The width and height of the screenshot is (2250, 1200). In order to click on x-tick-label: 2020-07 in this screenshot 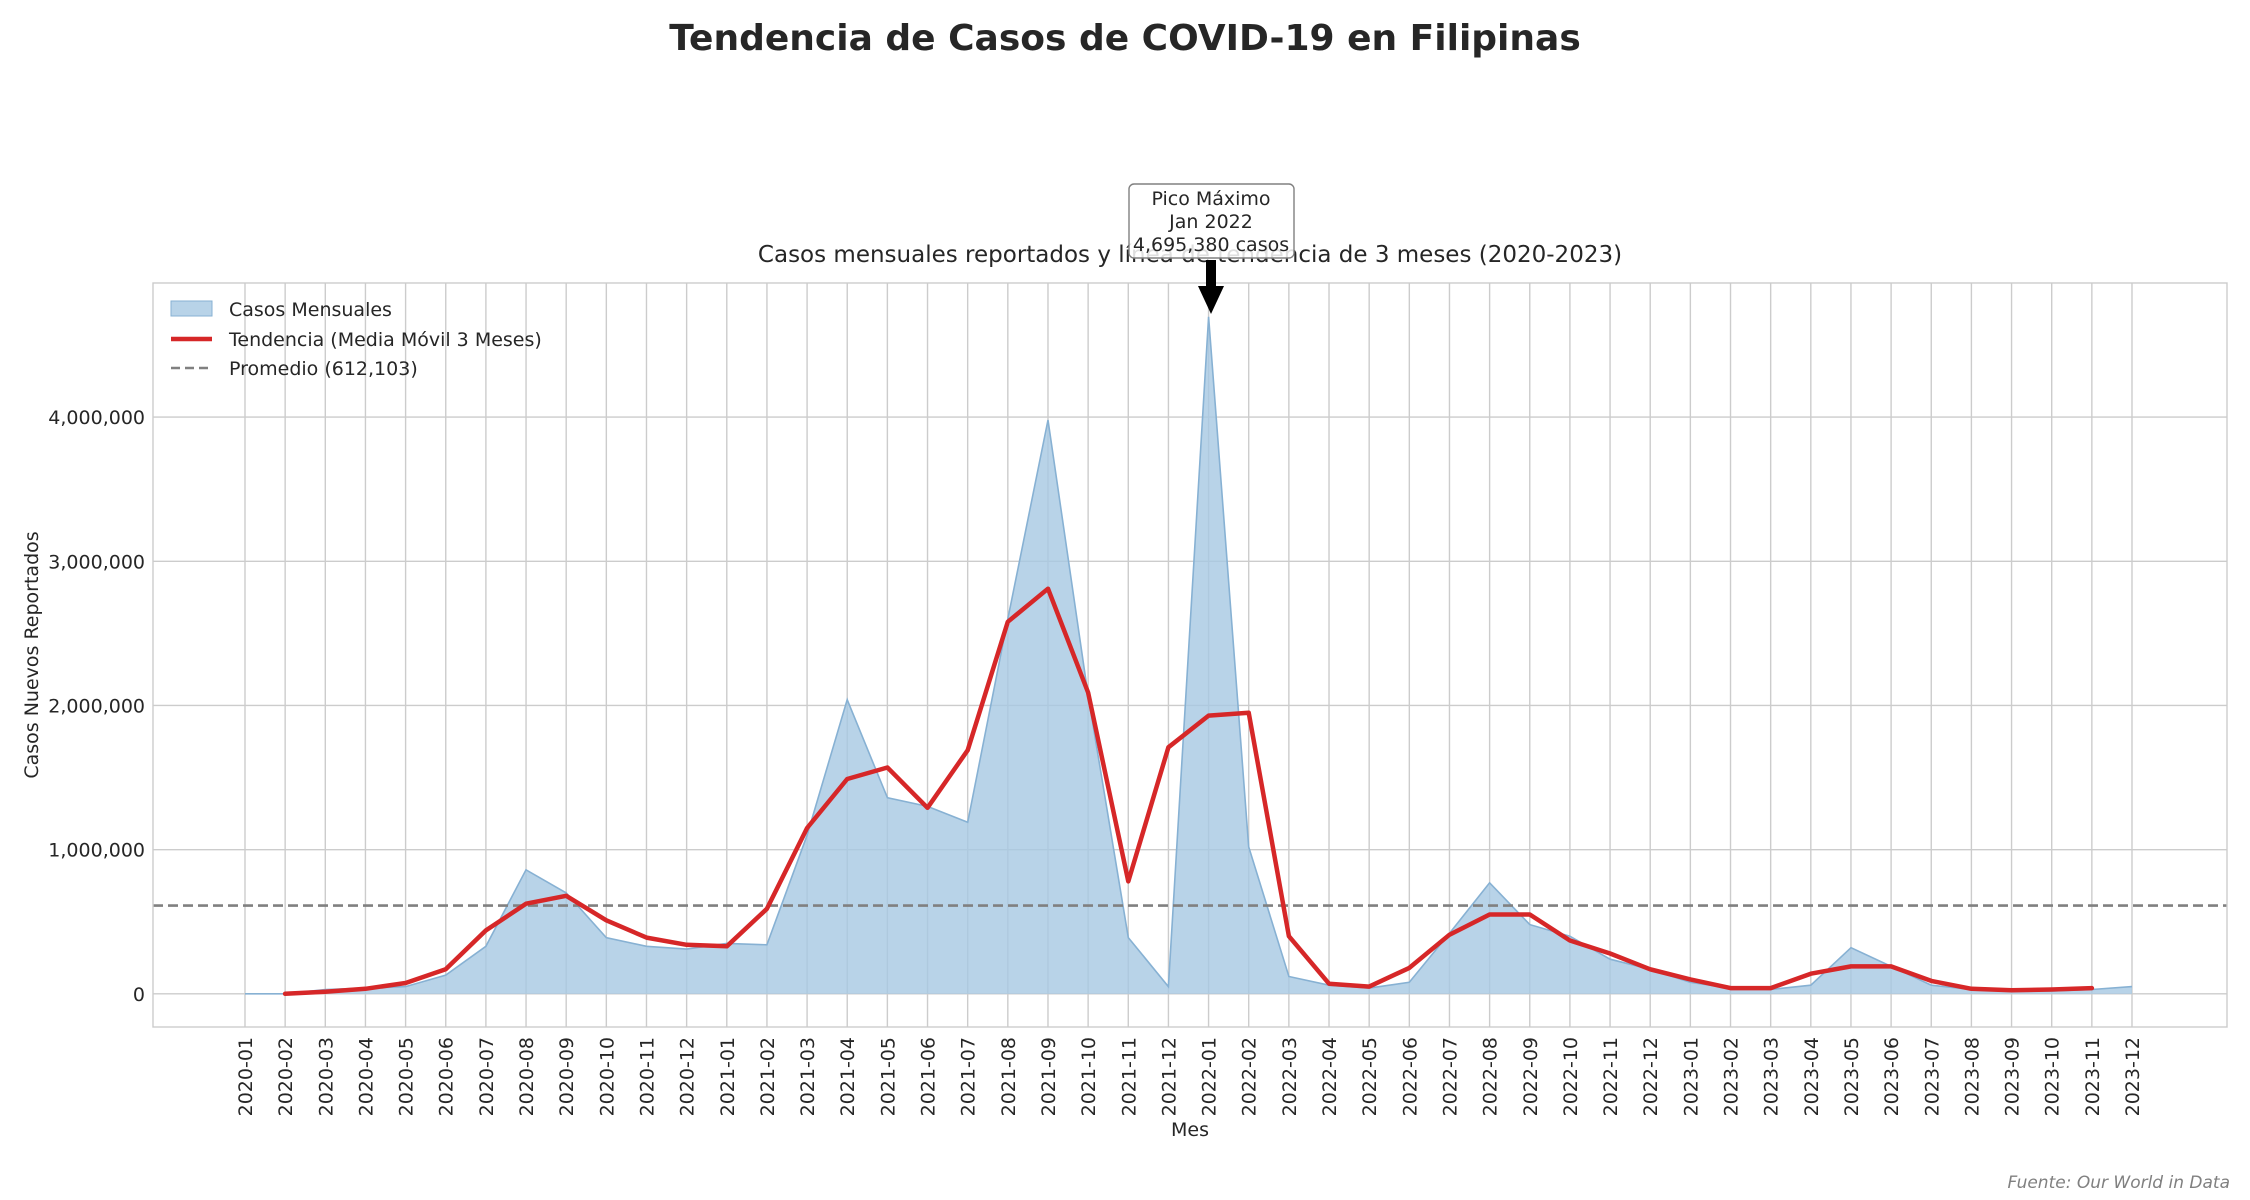, I will do `click(487, 1076)`.